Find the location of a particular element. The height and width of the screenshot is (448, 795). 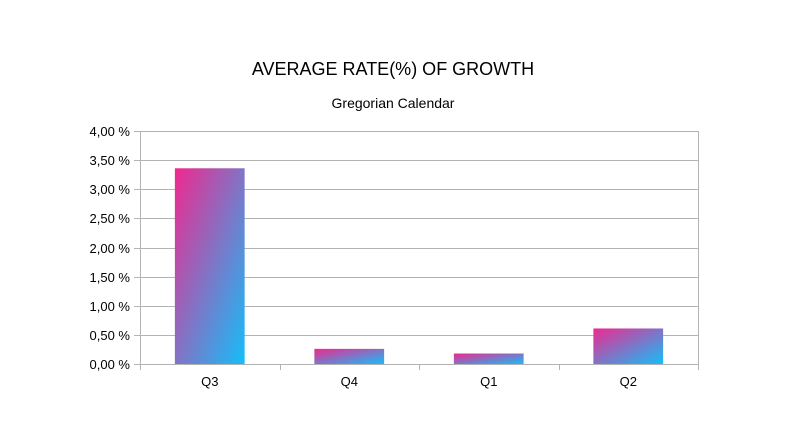

chart-title: AVERAGE RATE(%) OF GROWTH is located at coordinates (393, 69).